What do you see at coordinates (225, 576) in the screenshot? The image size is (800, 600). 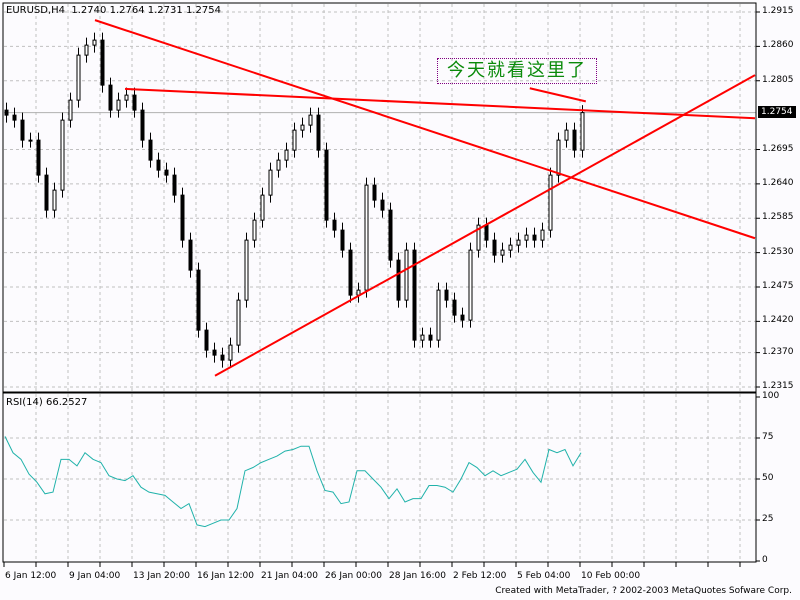 I see `time-axis-label: 16 Jan 12:00` at bounding box center [225, 576].